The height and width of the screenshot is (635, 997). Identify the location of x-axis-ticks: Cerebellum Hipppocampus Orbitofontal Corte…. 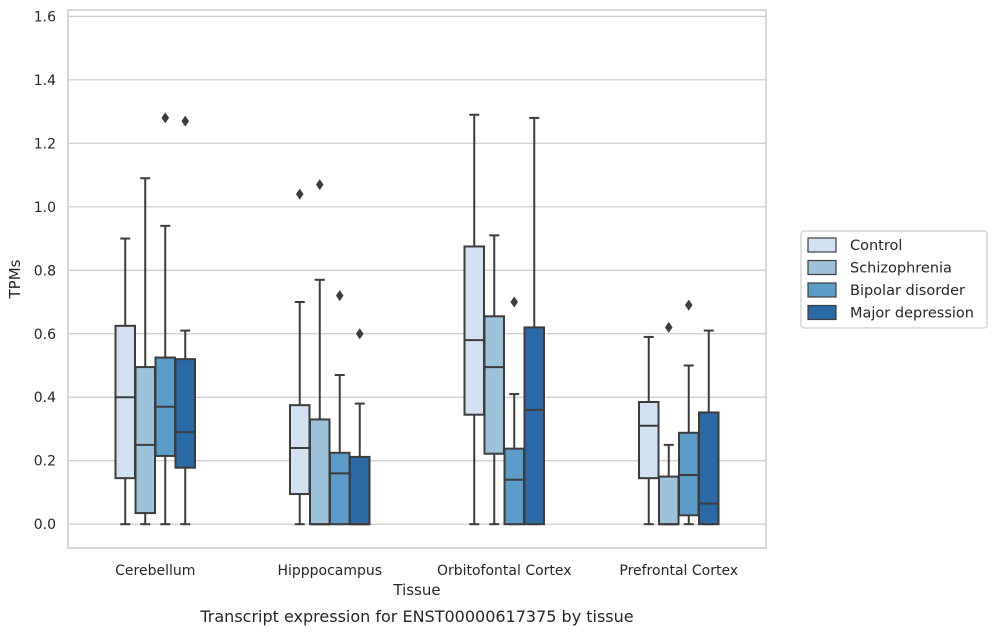
(426, 571).